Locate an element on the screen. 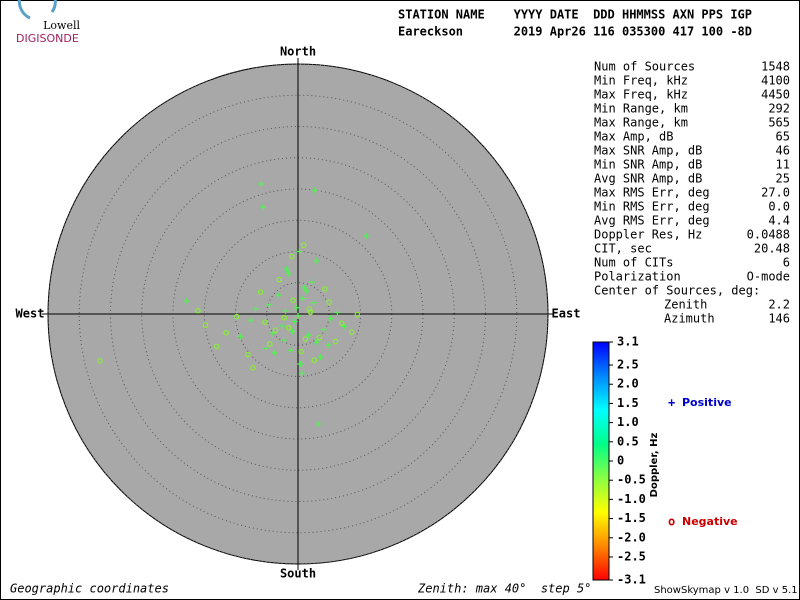 The image size is (800, 600). east-label: East is located at coordinates (566, 314).